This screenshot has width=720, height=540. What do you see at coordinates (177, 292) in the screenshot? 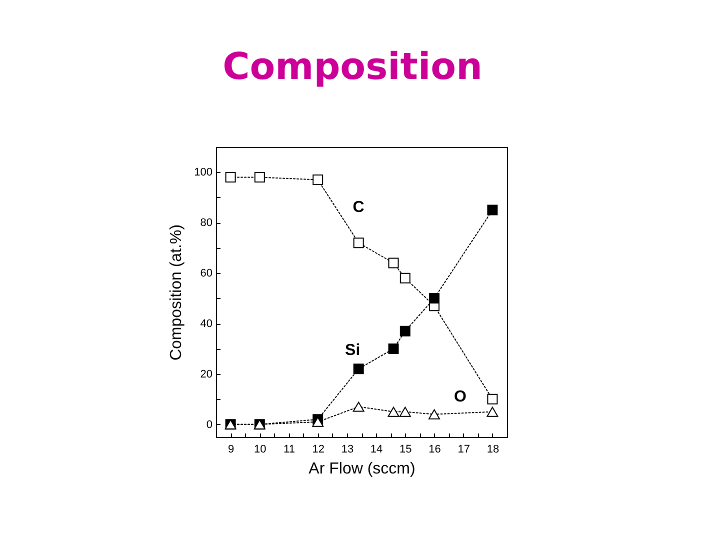
I see `y-axis-title: Composition (at.%)` at bounding box center [177, 292].